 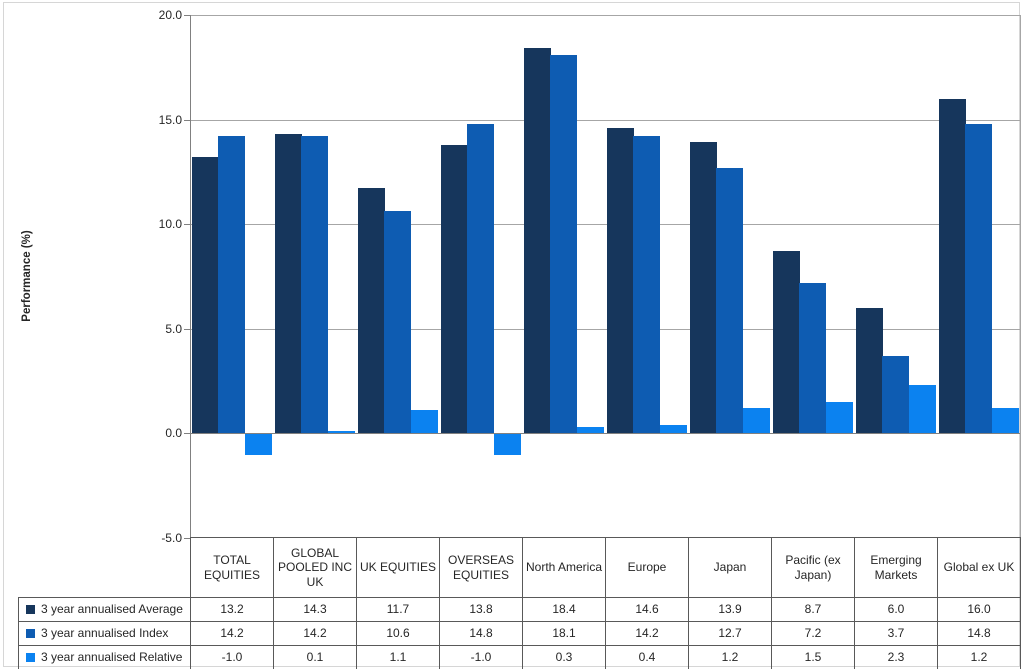 I want to click on value-cell: 0.4, so click(x=647, y=657).